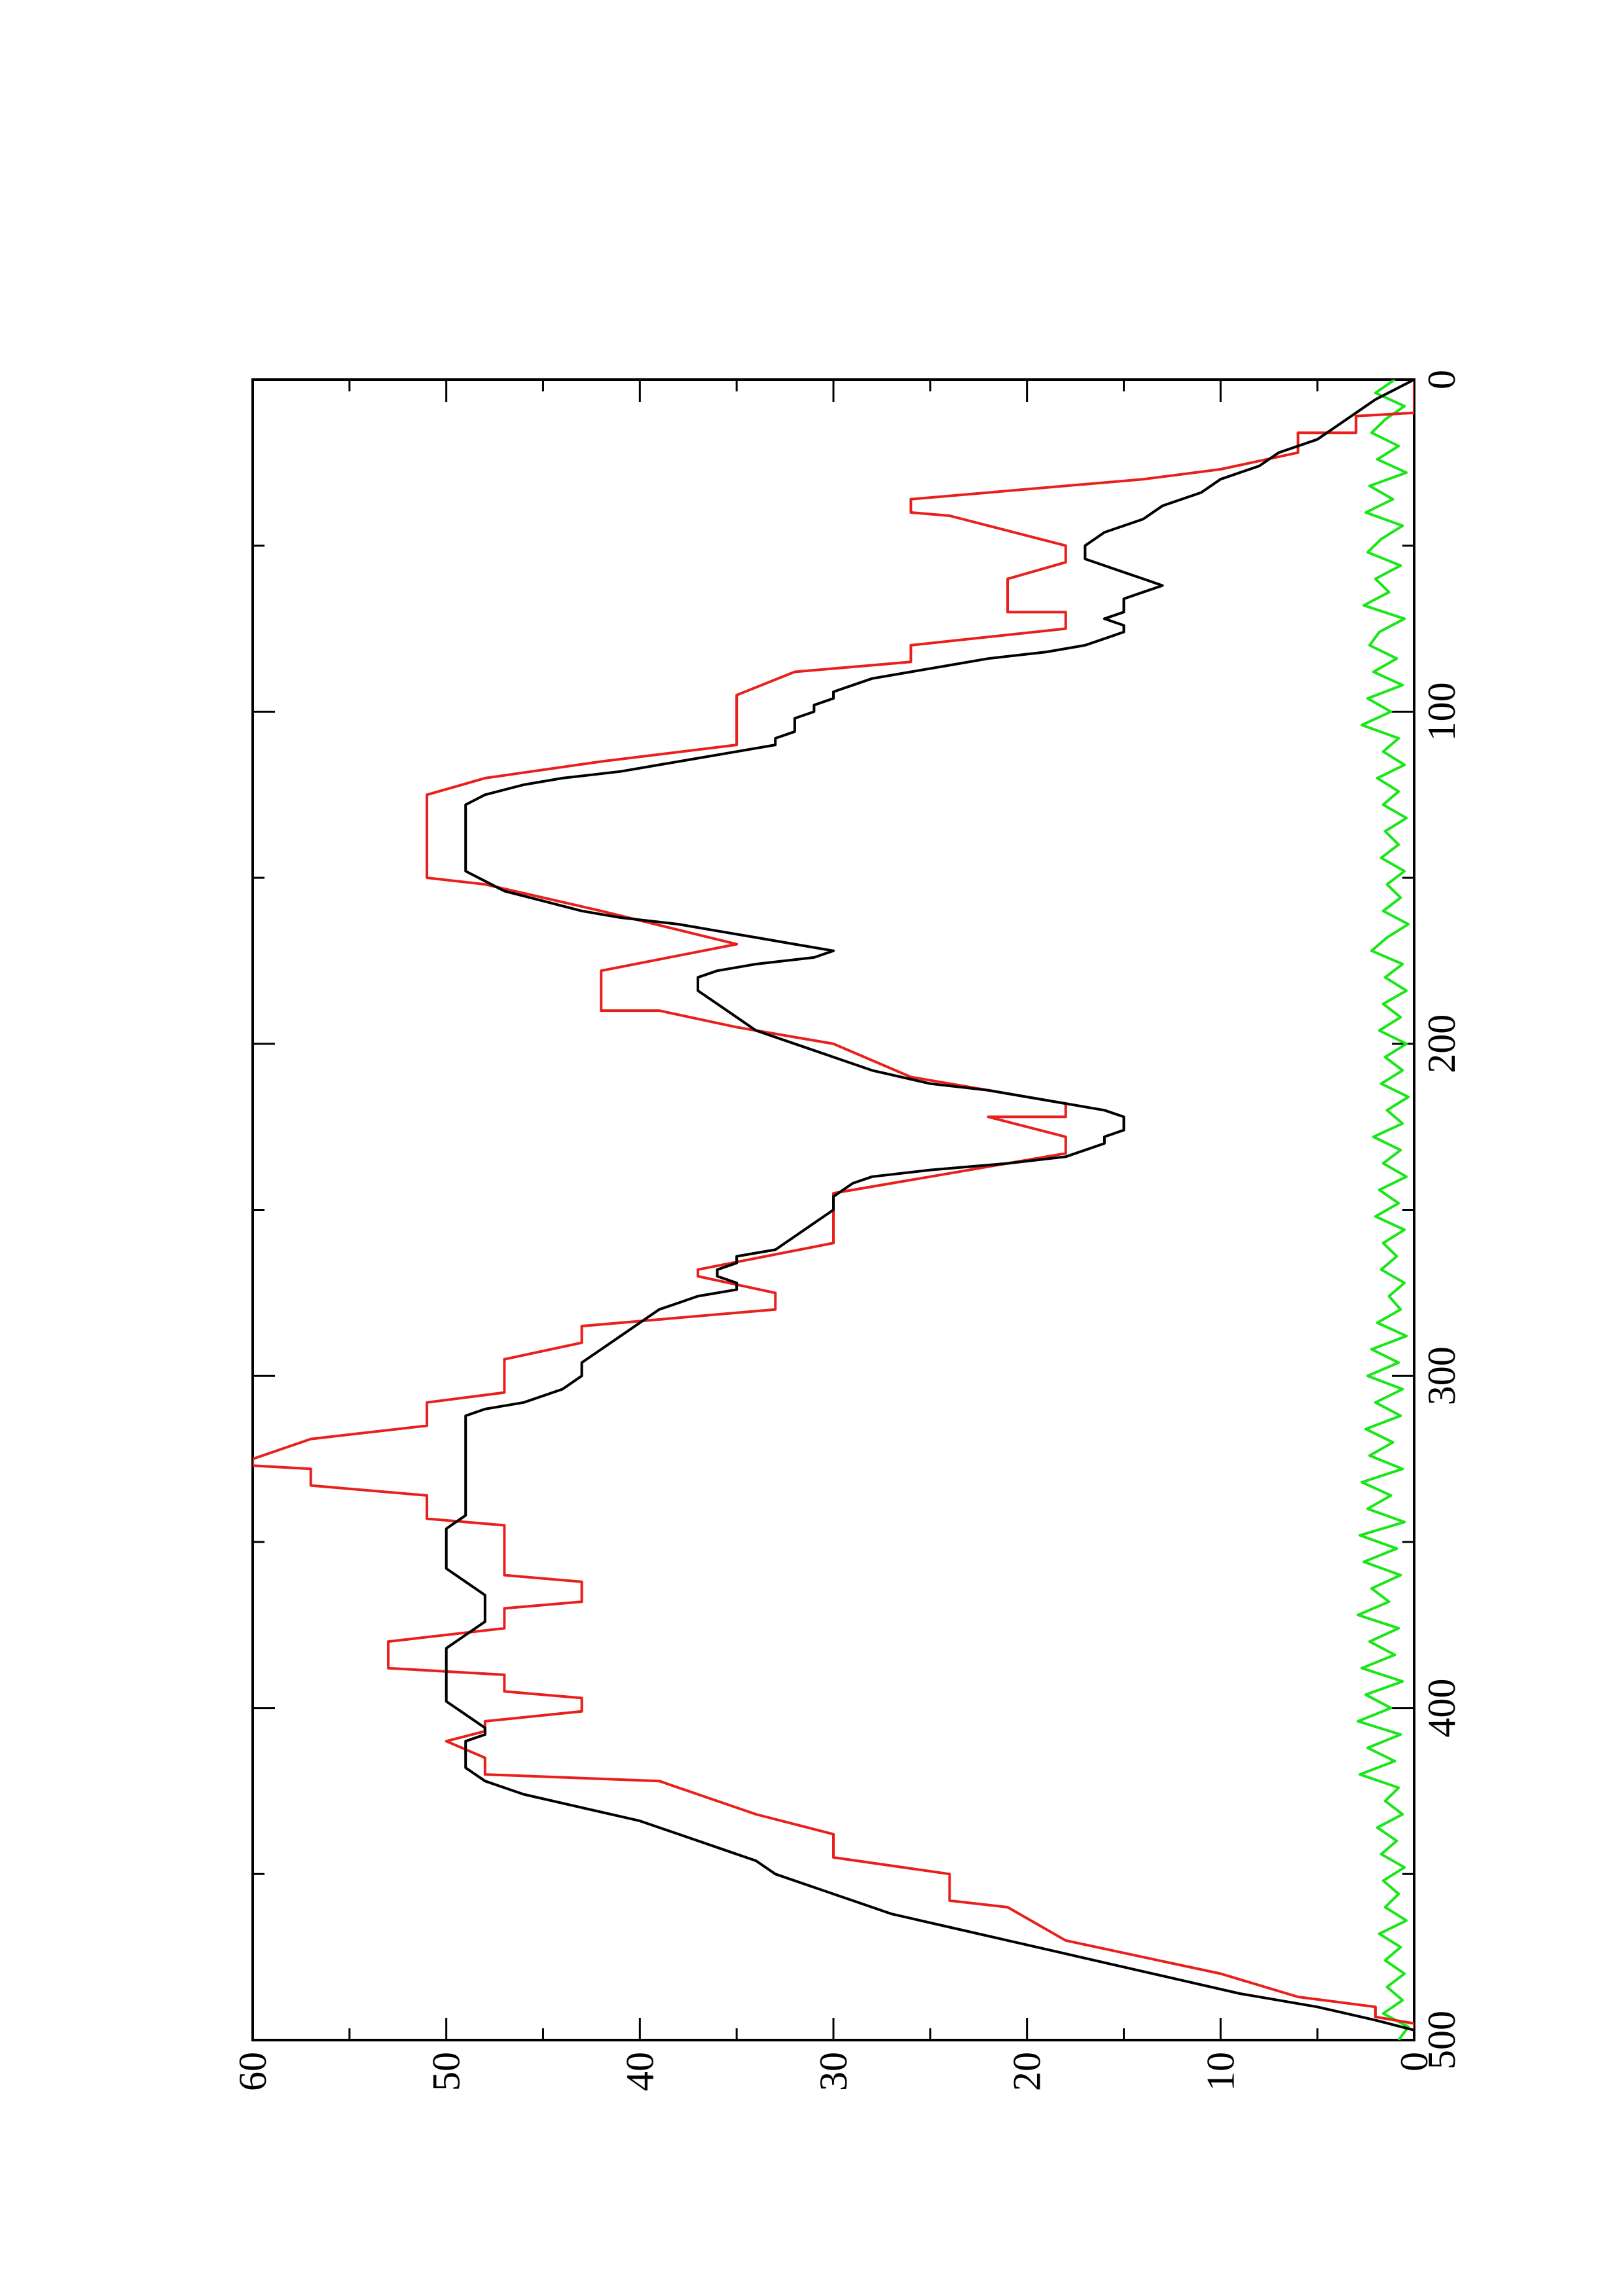  What do you see at coordinates (833, 2071) in the screenshot?
I see `y-tick-label: 30` at bounding box center [833, 2071].